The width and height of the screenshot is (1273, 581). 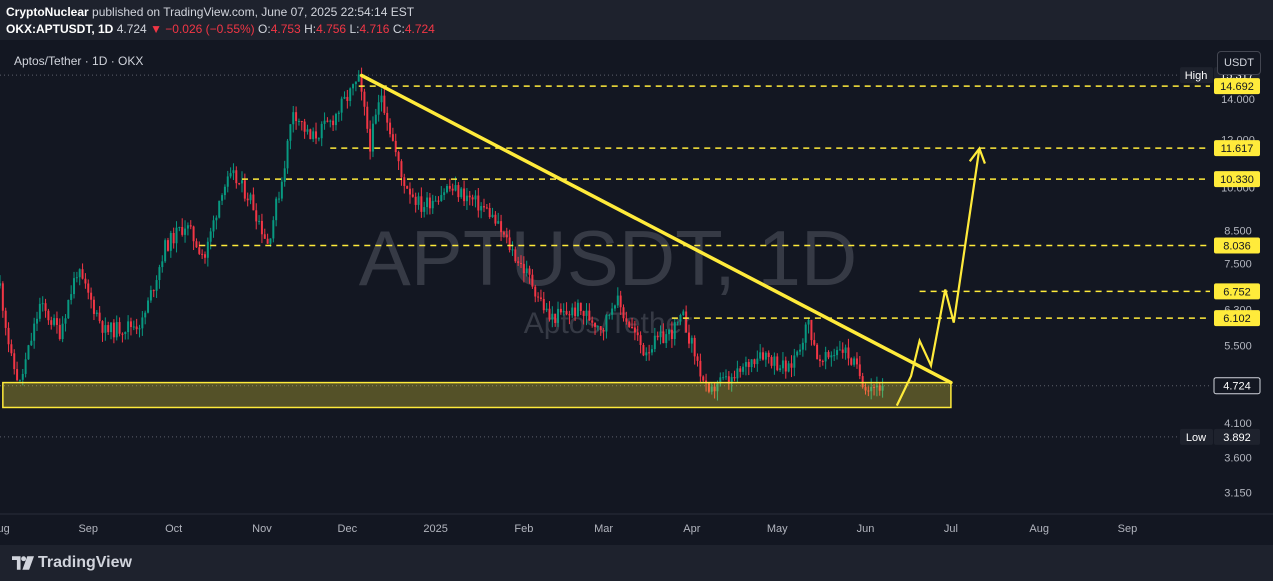 What do you see at coordinates (1039, 529) in the screenshot?
I see `time-tick-label: Aug` at bounding box center [1039, 529].